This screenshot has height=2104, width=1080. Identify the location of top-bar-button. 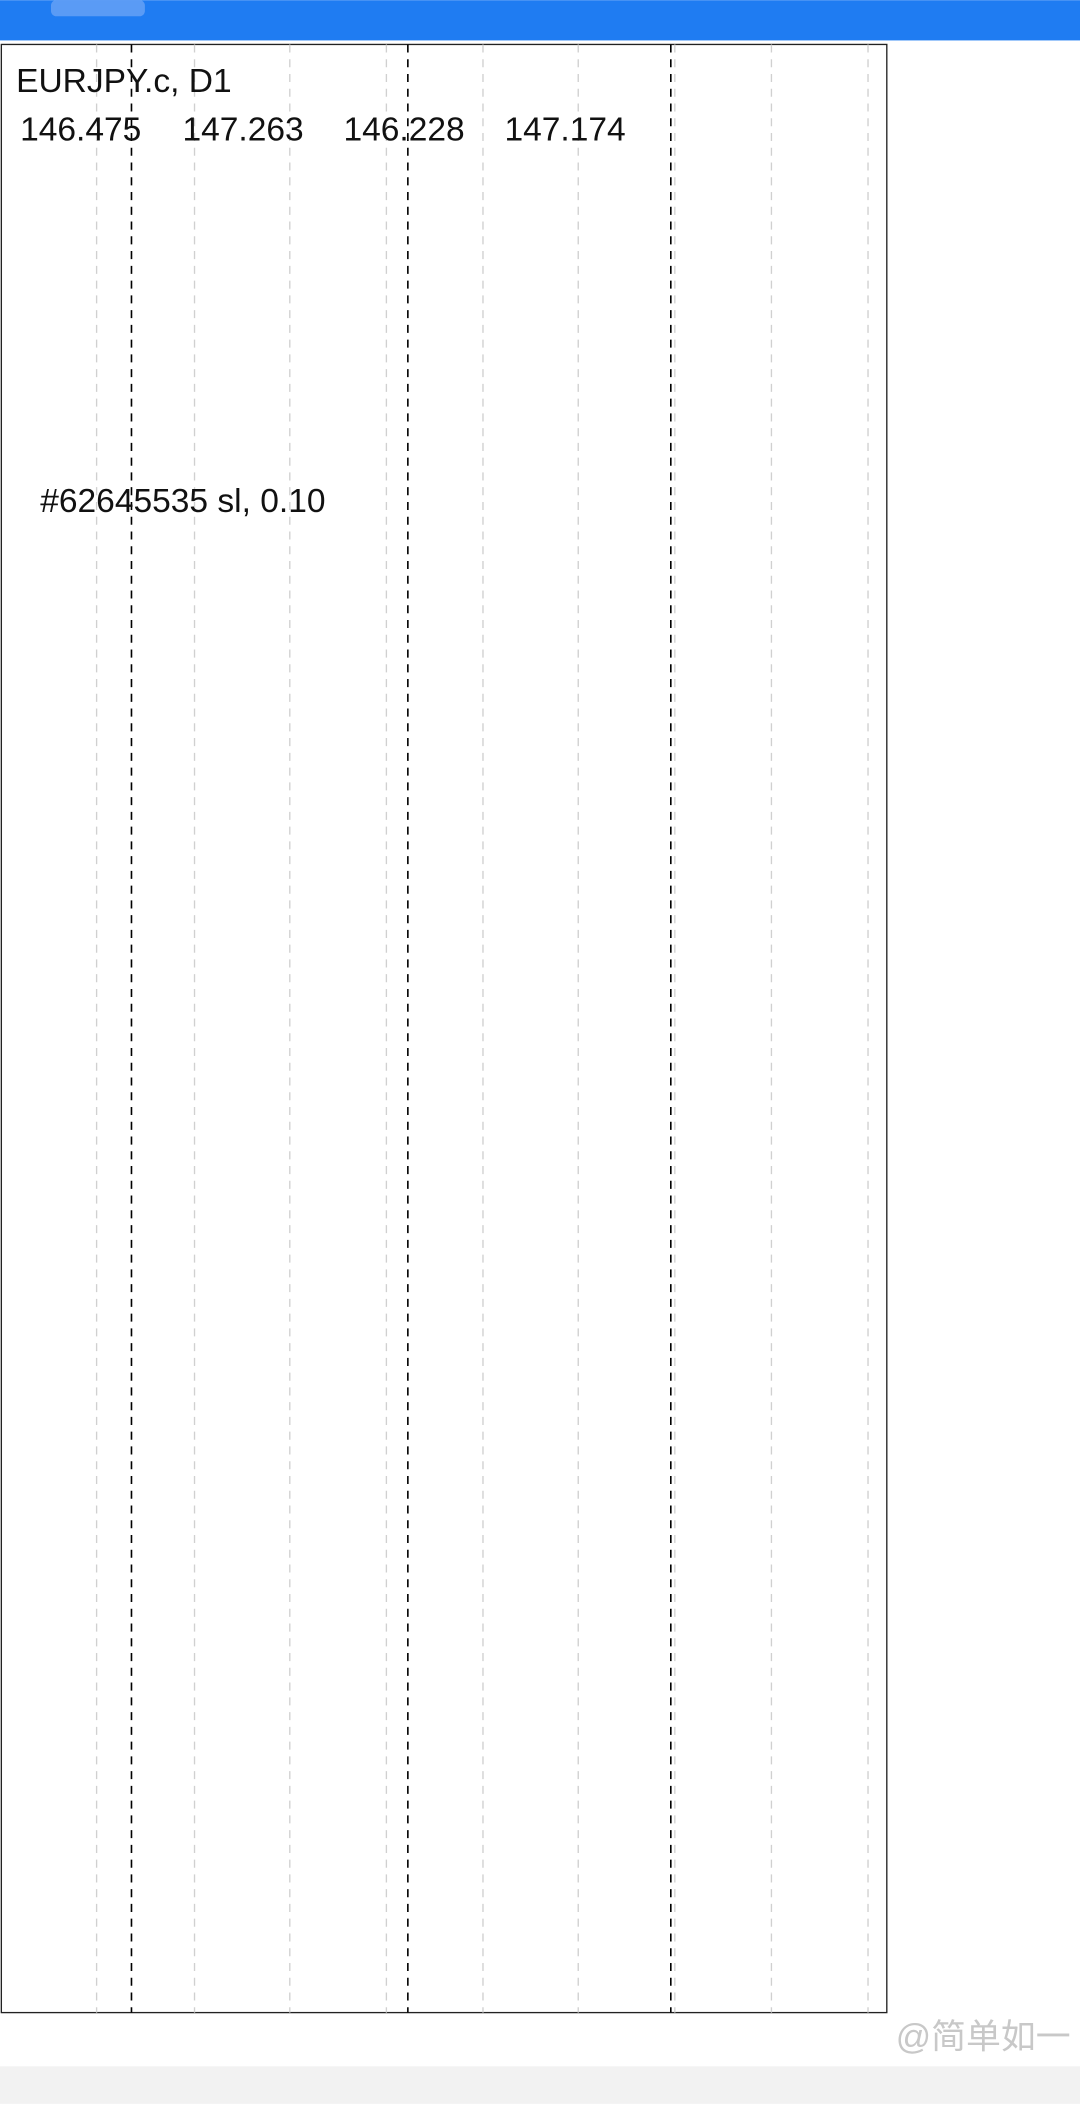
(97, 8).